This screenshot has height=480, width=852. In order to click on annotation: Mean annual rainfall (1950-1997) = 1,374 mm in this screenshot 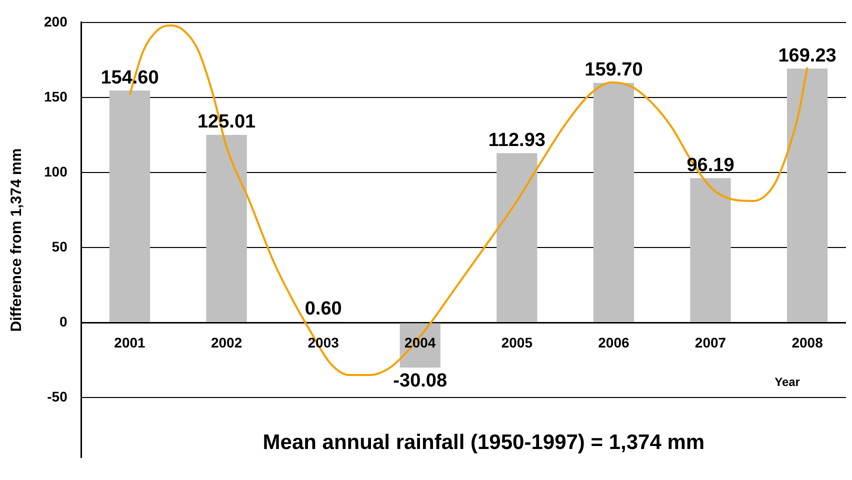, I will do `click(483, 442)`.